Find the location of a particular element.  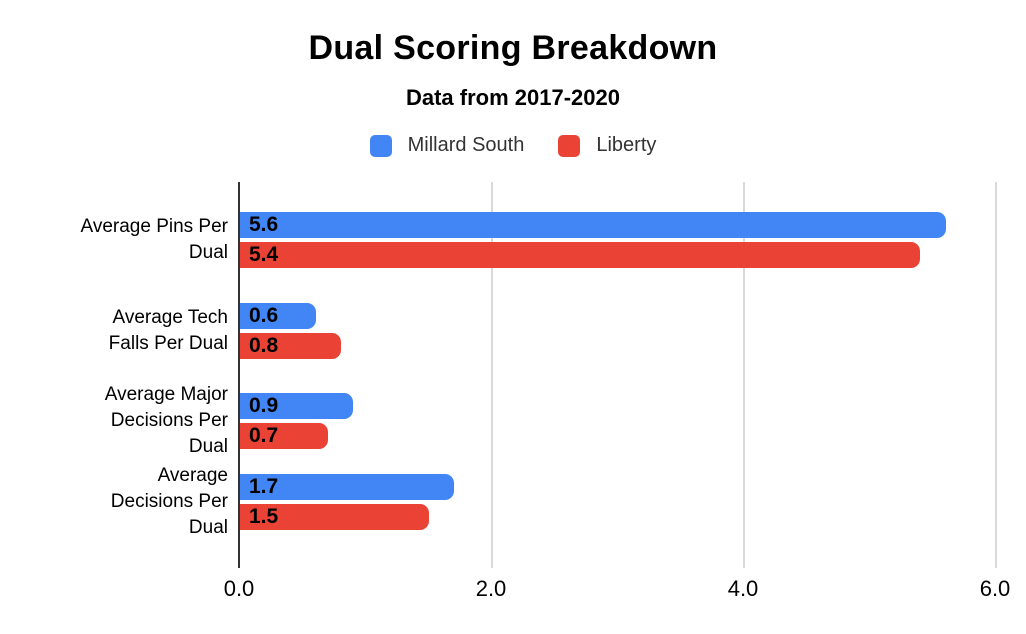

legend-item-liberty: Liberty is located at coordinates (607, 145).